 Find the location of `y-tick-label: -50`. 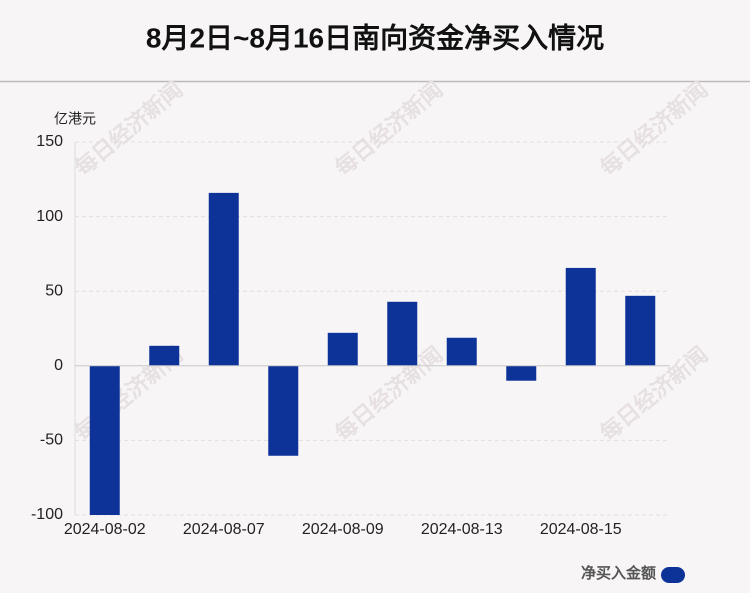

y-tick-label: -50 is located at coordinates (51, 440).